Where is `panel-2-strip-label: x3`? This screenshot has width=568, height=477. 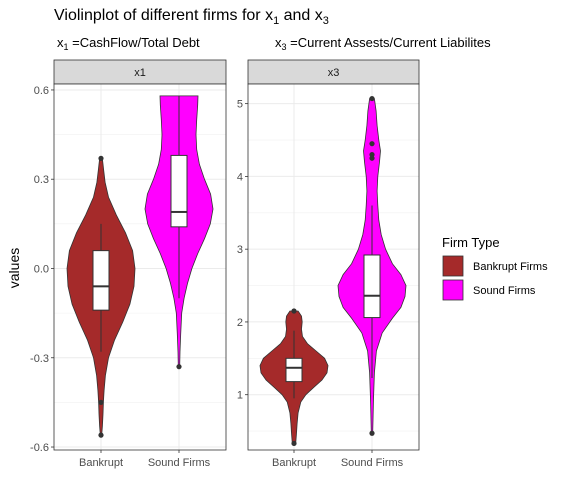 panel-2-strip-label: x3 is located at coordinates (334, 73).